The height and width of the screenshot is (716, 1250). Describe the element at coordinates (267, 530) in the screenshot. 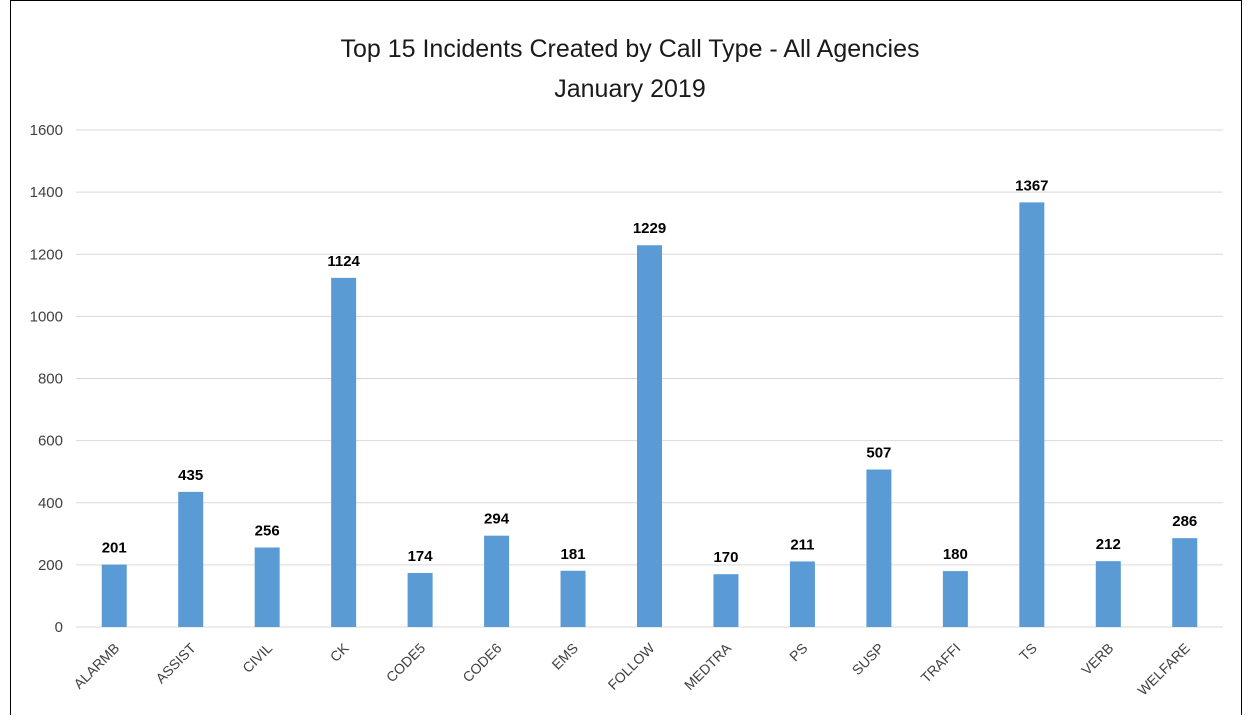

I see `data-label: 256` at that location.